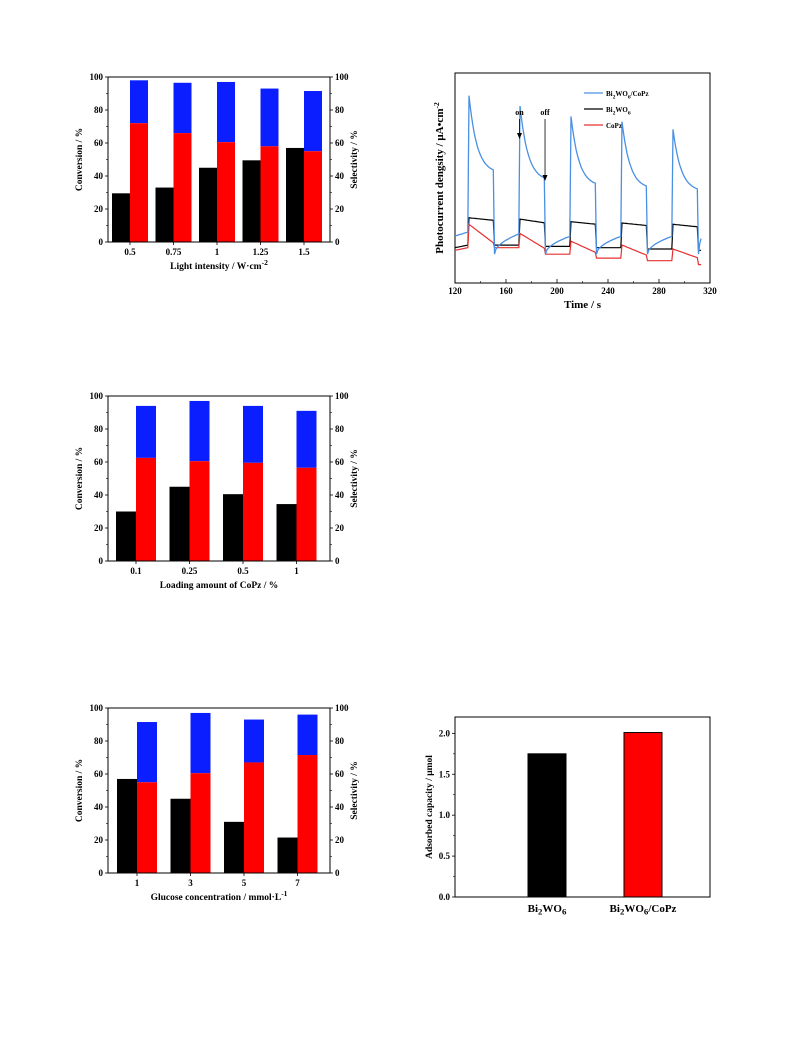 The height and width of the screenshot is (1057, 793). Describe the element at coordinates (455, 291) in the screenshot. I see `x-tick-label: 120` at that location.